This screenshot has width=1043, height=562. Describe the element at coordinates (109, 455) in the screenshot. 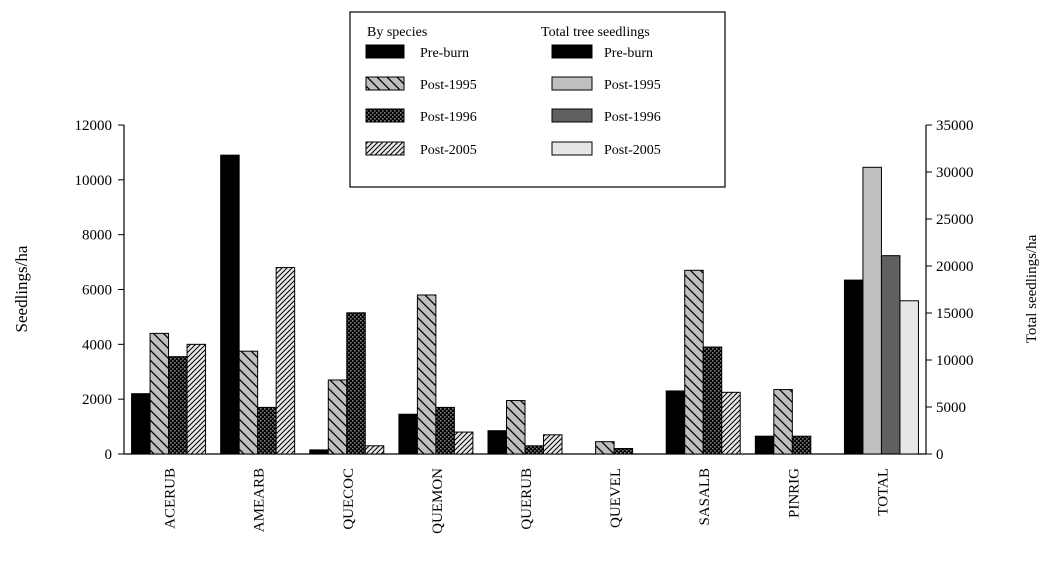

I see `y-tick-label: 0` at that location.